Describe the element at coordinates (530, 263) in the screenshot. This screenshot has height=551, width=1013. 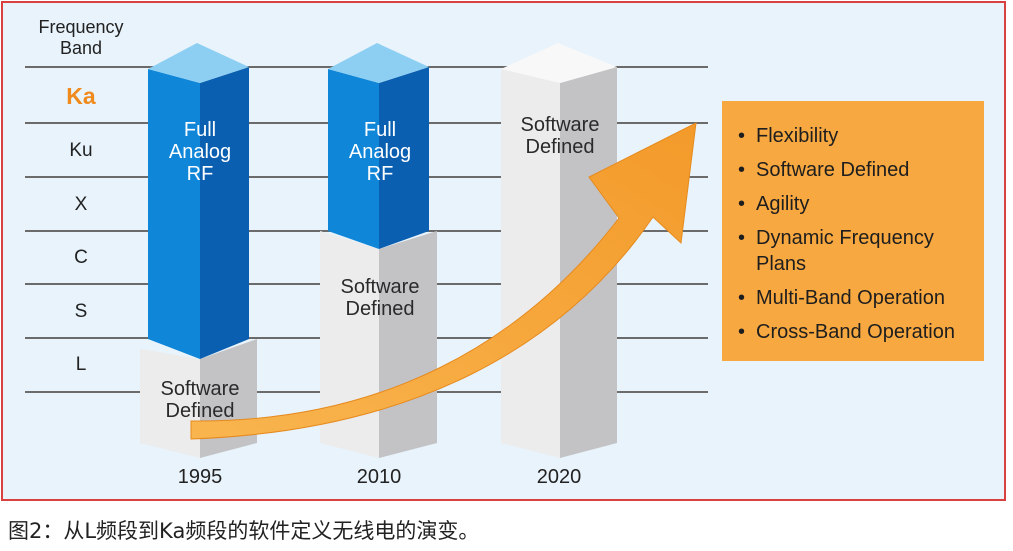
I see `column-2020-grey-front` at that location.